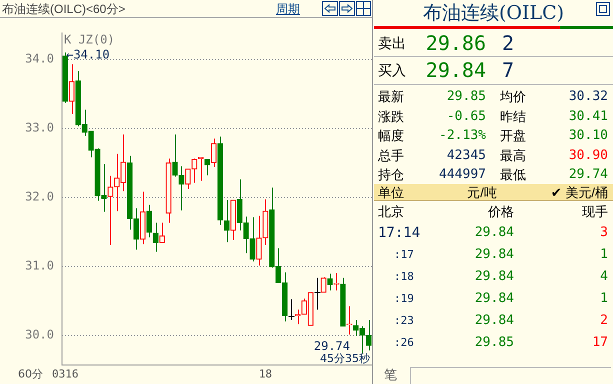 The height and width of the screenshot is (384, 613). Describe the element at coordinates (595, 212) in the screenshot. I see `text: 现手` at that location.